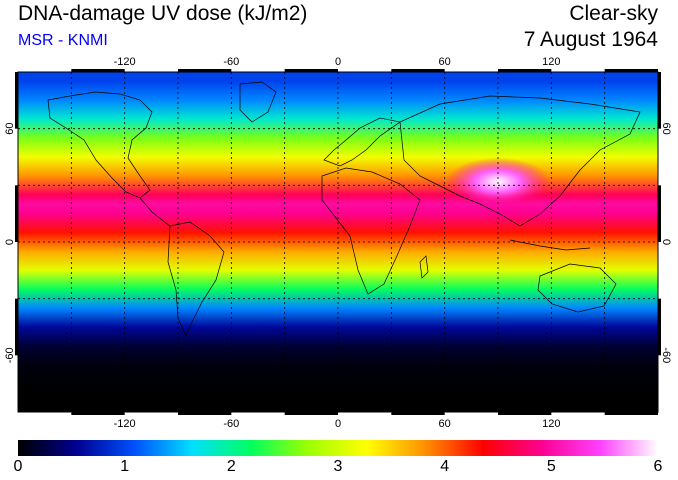  Describe the element at coordinates (338, 448) in the screenshot. I see `colorbar` at that location.